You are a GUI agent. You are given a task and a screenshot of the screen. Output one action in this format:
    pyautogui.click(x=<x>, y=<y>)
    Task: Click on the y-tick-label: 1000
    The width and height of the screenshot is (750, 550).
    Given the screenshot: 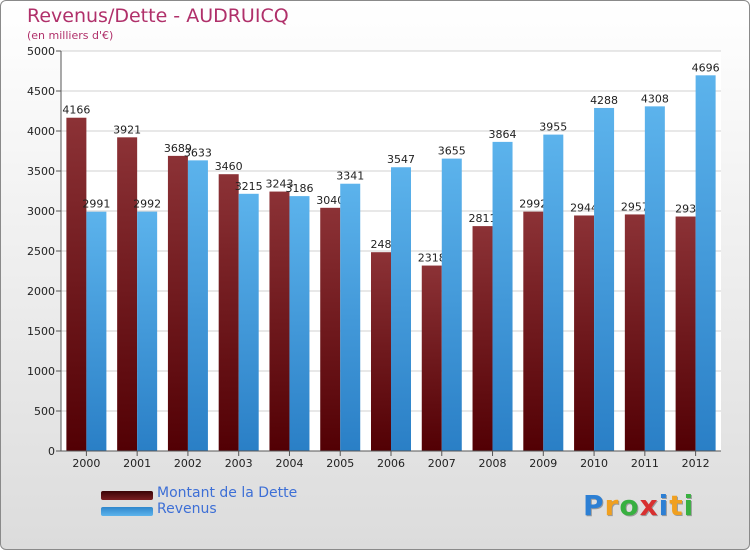 What is the action you would take?
    pyautogui.click(x=41, y=371)
    